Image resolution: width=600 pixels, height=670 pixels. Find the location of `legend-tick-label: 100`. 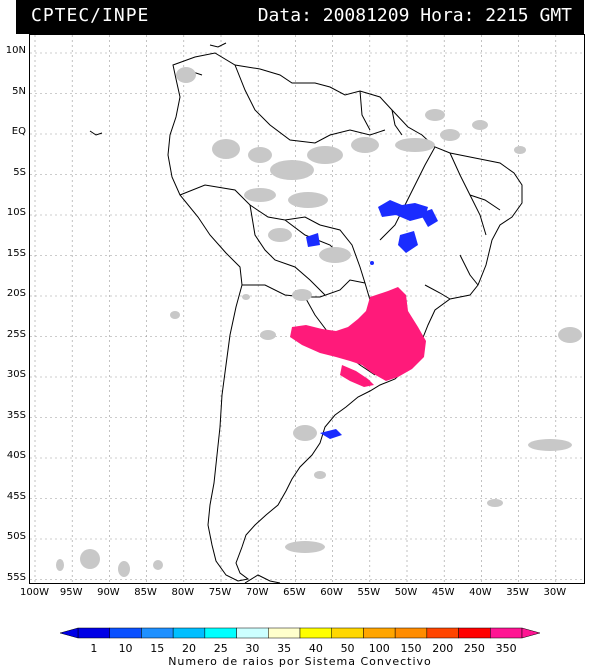

legend-tick-label: 100 is located at coordinates (379, 648).